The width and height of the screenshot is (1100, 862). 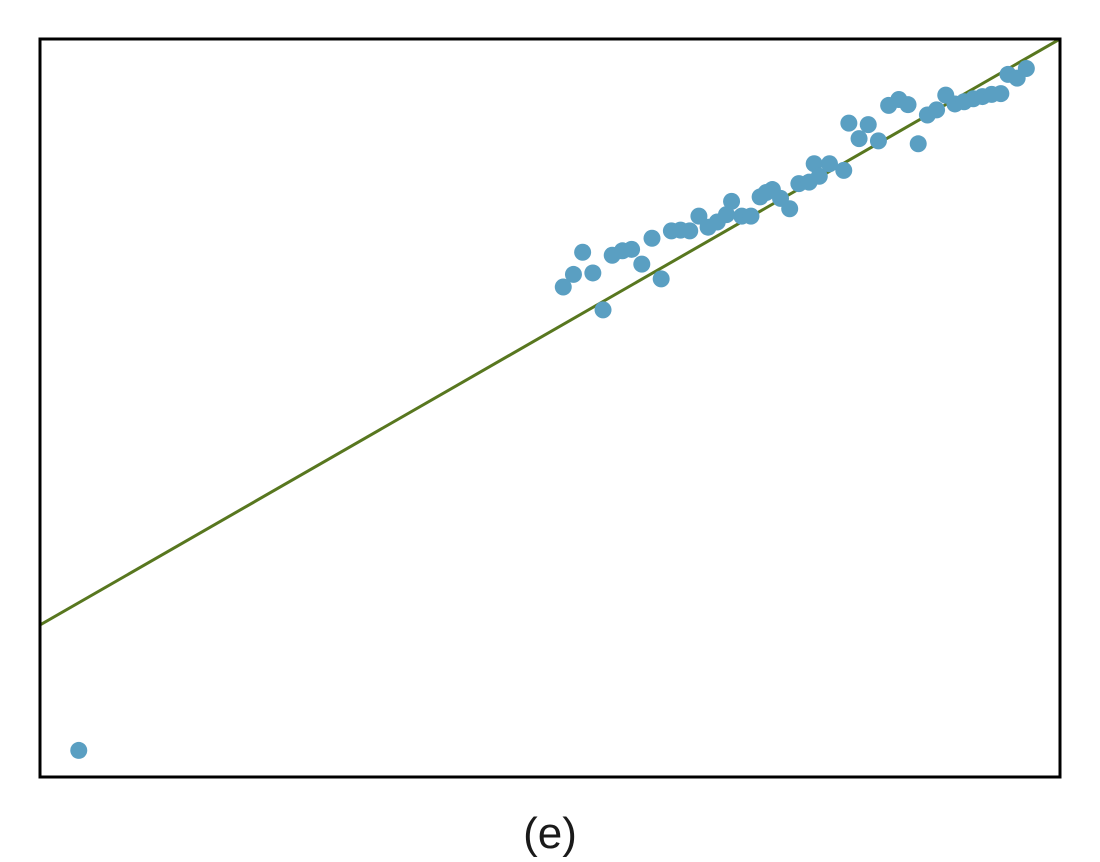 What do you see at coordinates (550, 833) in the screenshot?
I see `chart-caption: (e)` at bounding box center [550, 833].